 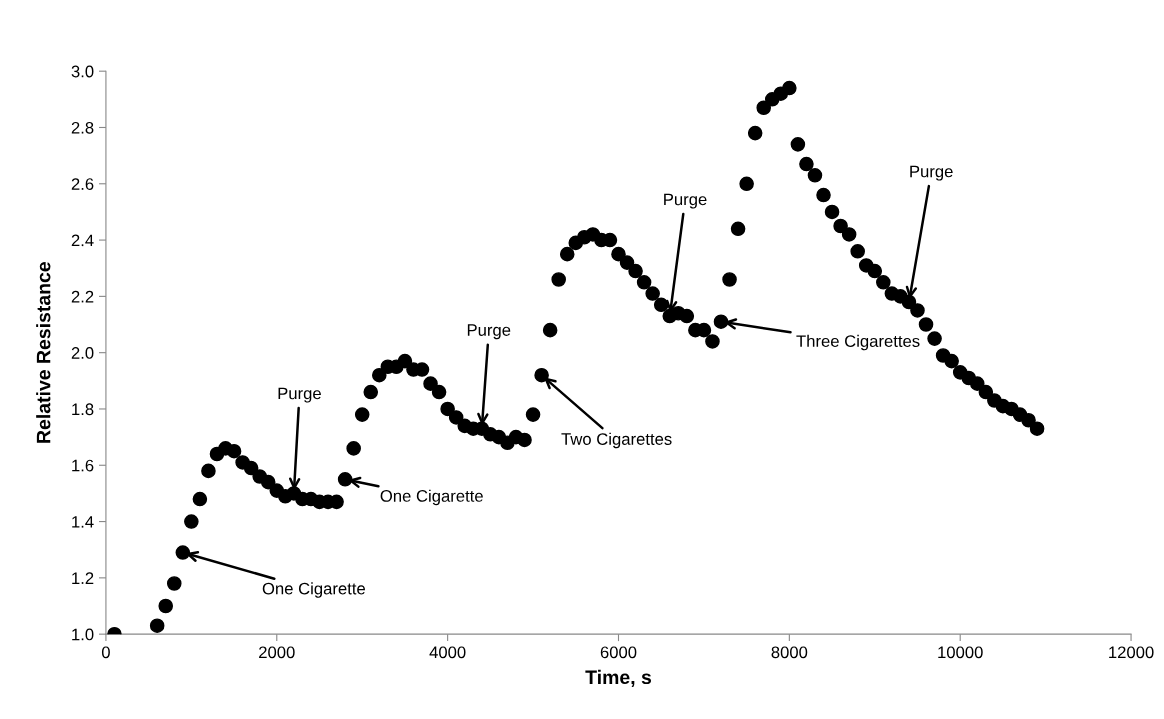 What do you see at coordinates (83, 634) in the screenshot?
I see `y-tick-label: 1.0` at bounding box center [83, 634].